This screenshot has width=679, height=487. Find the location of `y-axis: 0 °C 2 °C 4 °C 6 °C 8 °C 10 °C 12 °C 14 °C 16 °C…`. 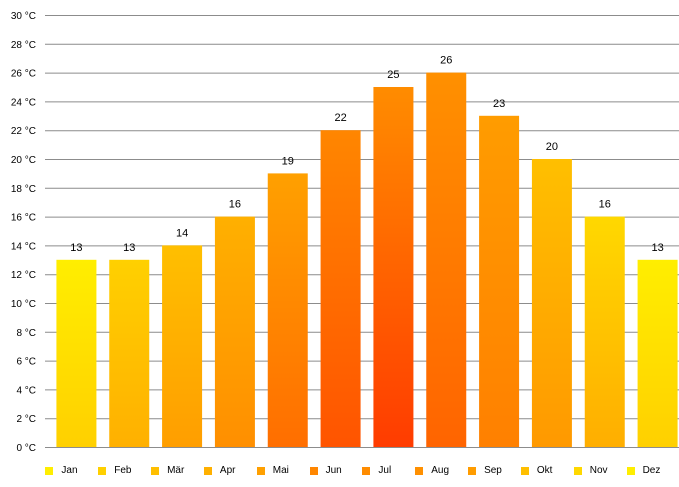

y-axis: 0 °C 2 °C 4 °C 6 °C 8 °C 10 °C 12 °C 14 °C 16 °C… is located at coordinates (23, 232).